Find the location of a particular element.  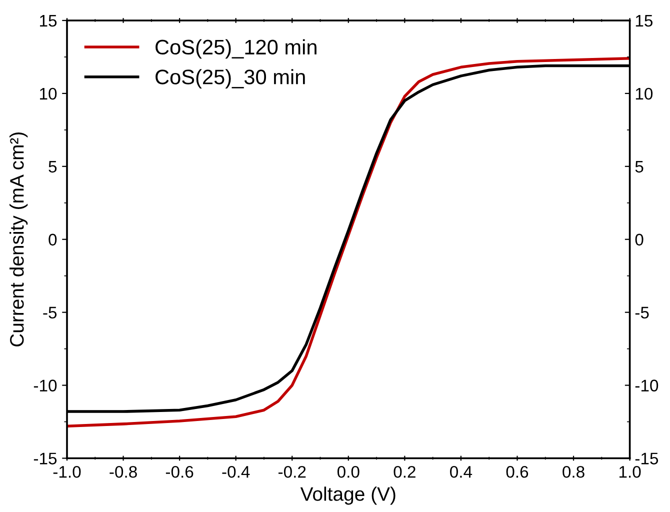

x-tick-label: 0.6 is located at coordinates (517, 472).